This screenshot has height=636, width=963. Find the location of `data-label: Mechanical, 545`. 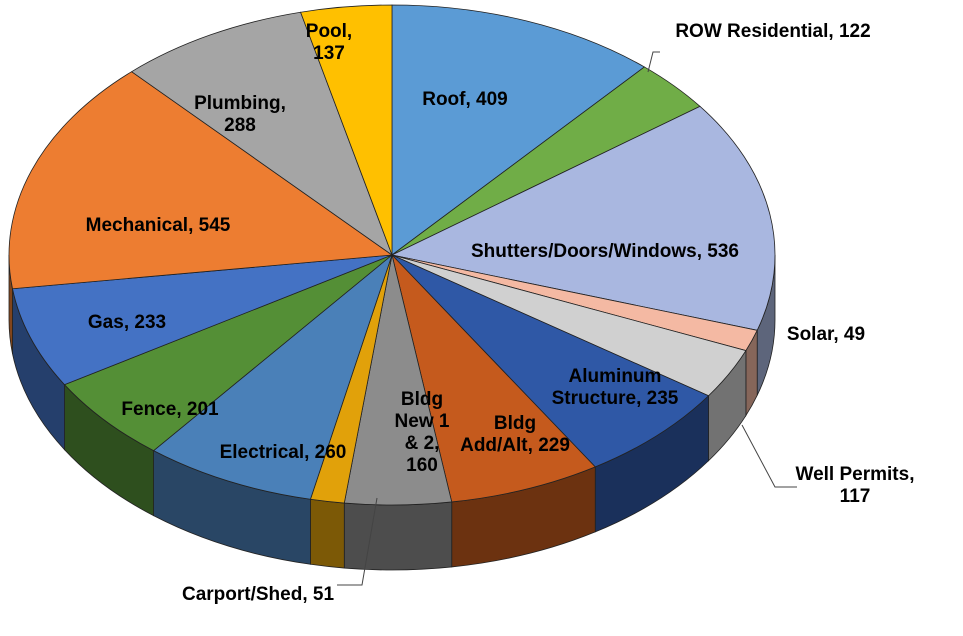

data-label: Mechanical, 545 is located at coordinates (158, 225).